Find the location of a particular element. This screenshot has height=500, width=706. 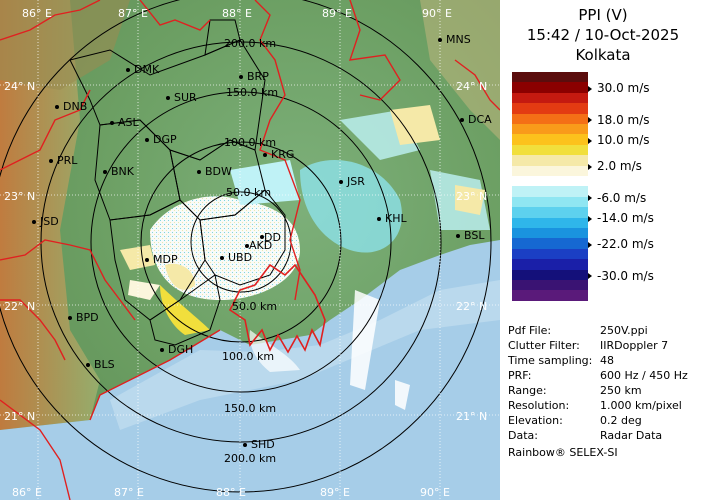

city-label: SHD is located at coordinates (263, 444).